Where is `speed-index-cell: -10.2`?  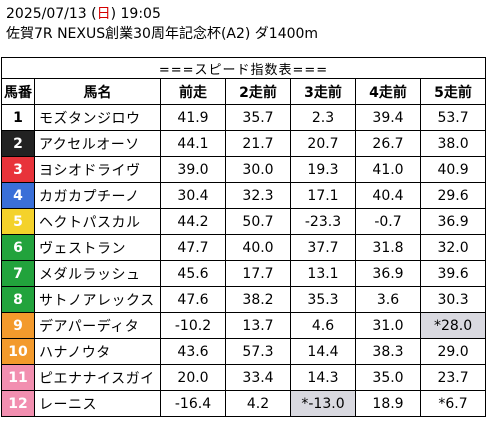
speed-index-cell: -10.2 is located at coordinates (193, 325).